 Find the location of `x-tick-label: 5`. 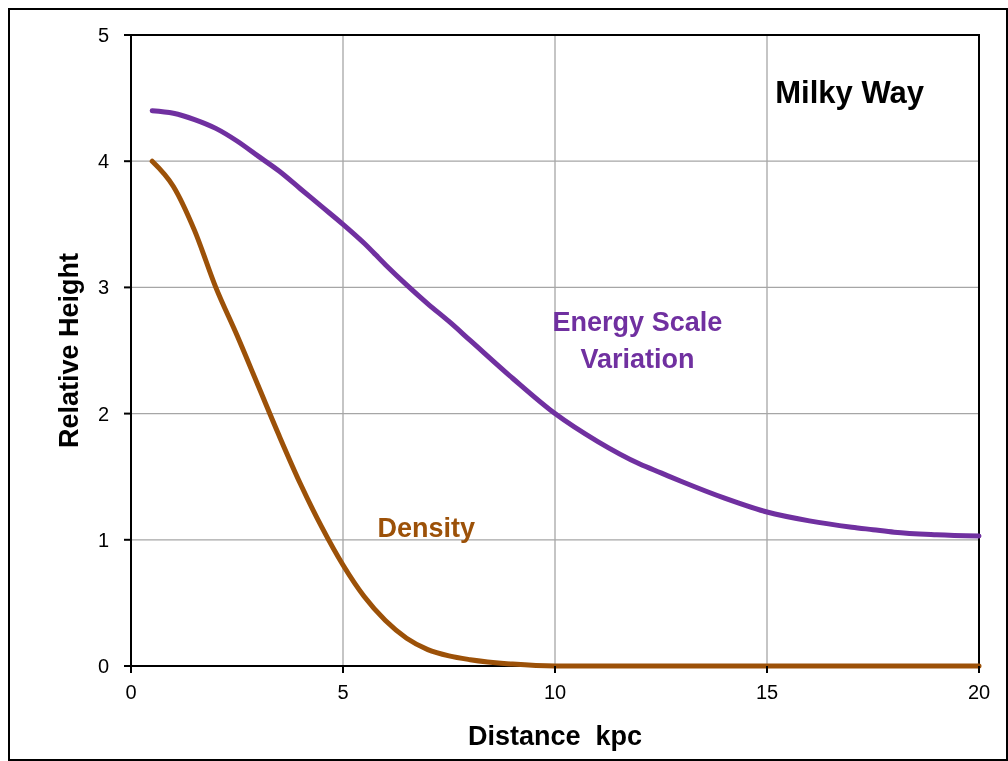

x-tick-label: 5 is located at coordinates (343, 692).